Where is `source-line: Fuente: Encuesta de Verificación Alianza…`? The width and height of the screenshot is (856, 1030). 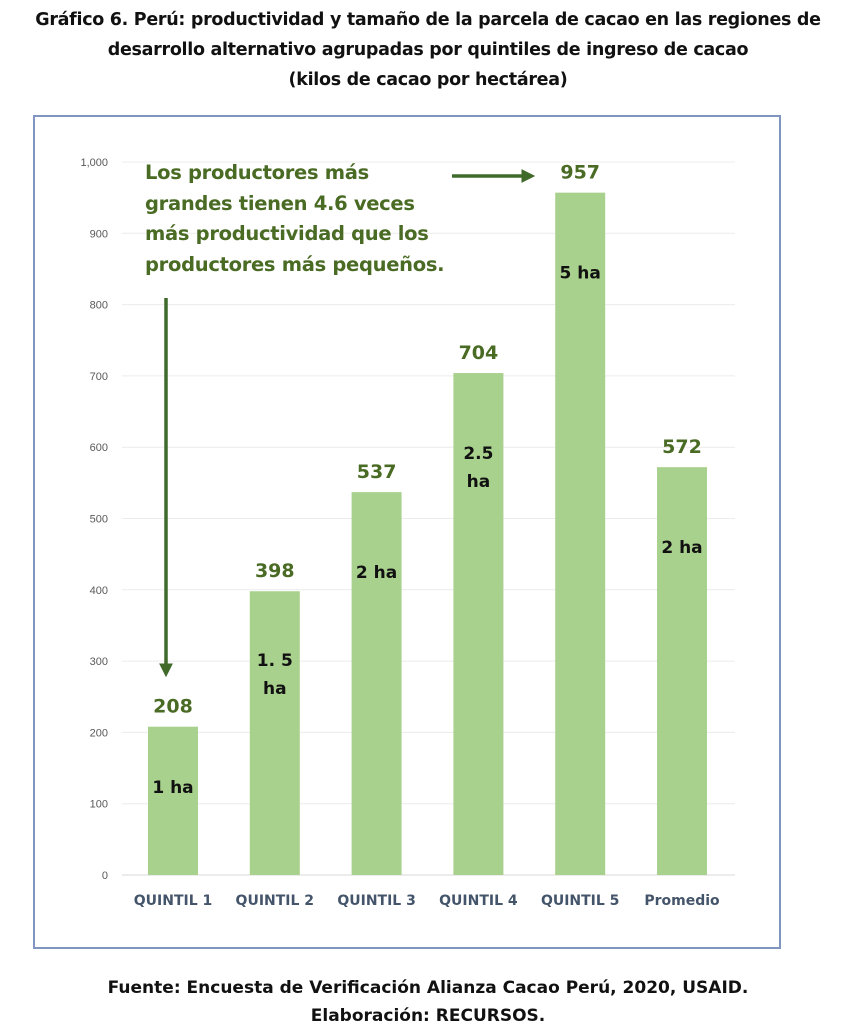
source-line: Fuente: Encuesta de Verificación Alianza… is located at coordinates (428, 988).